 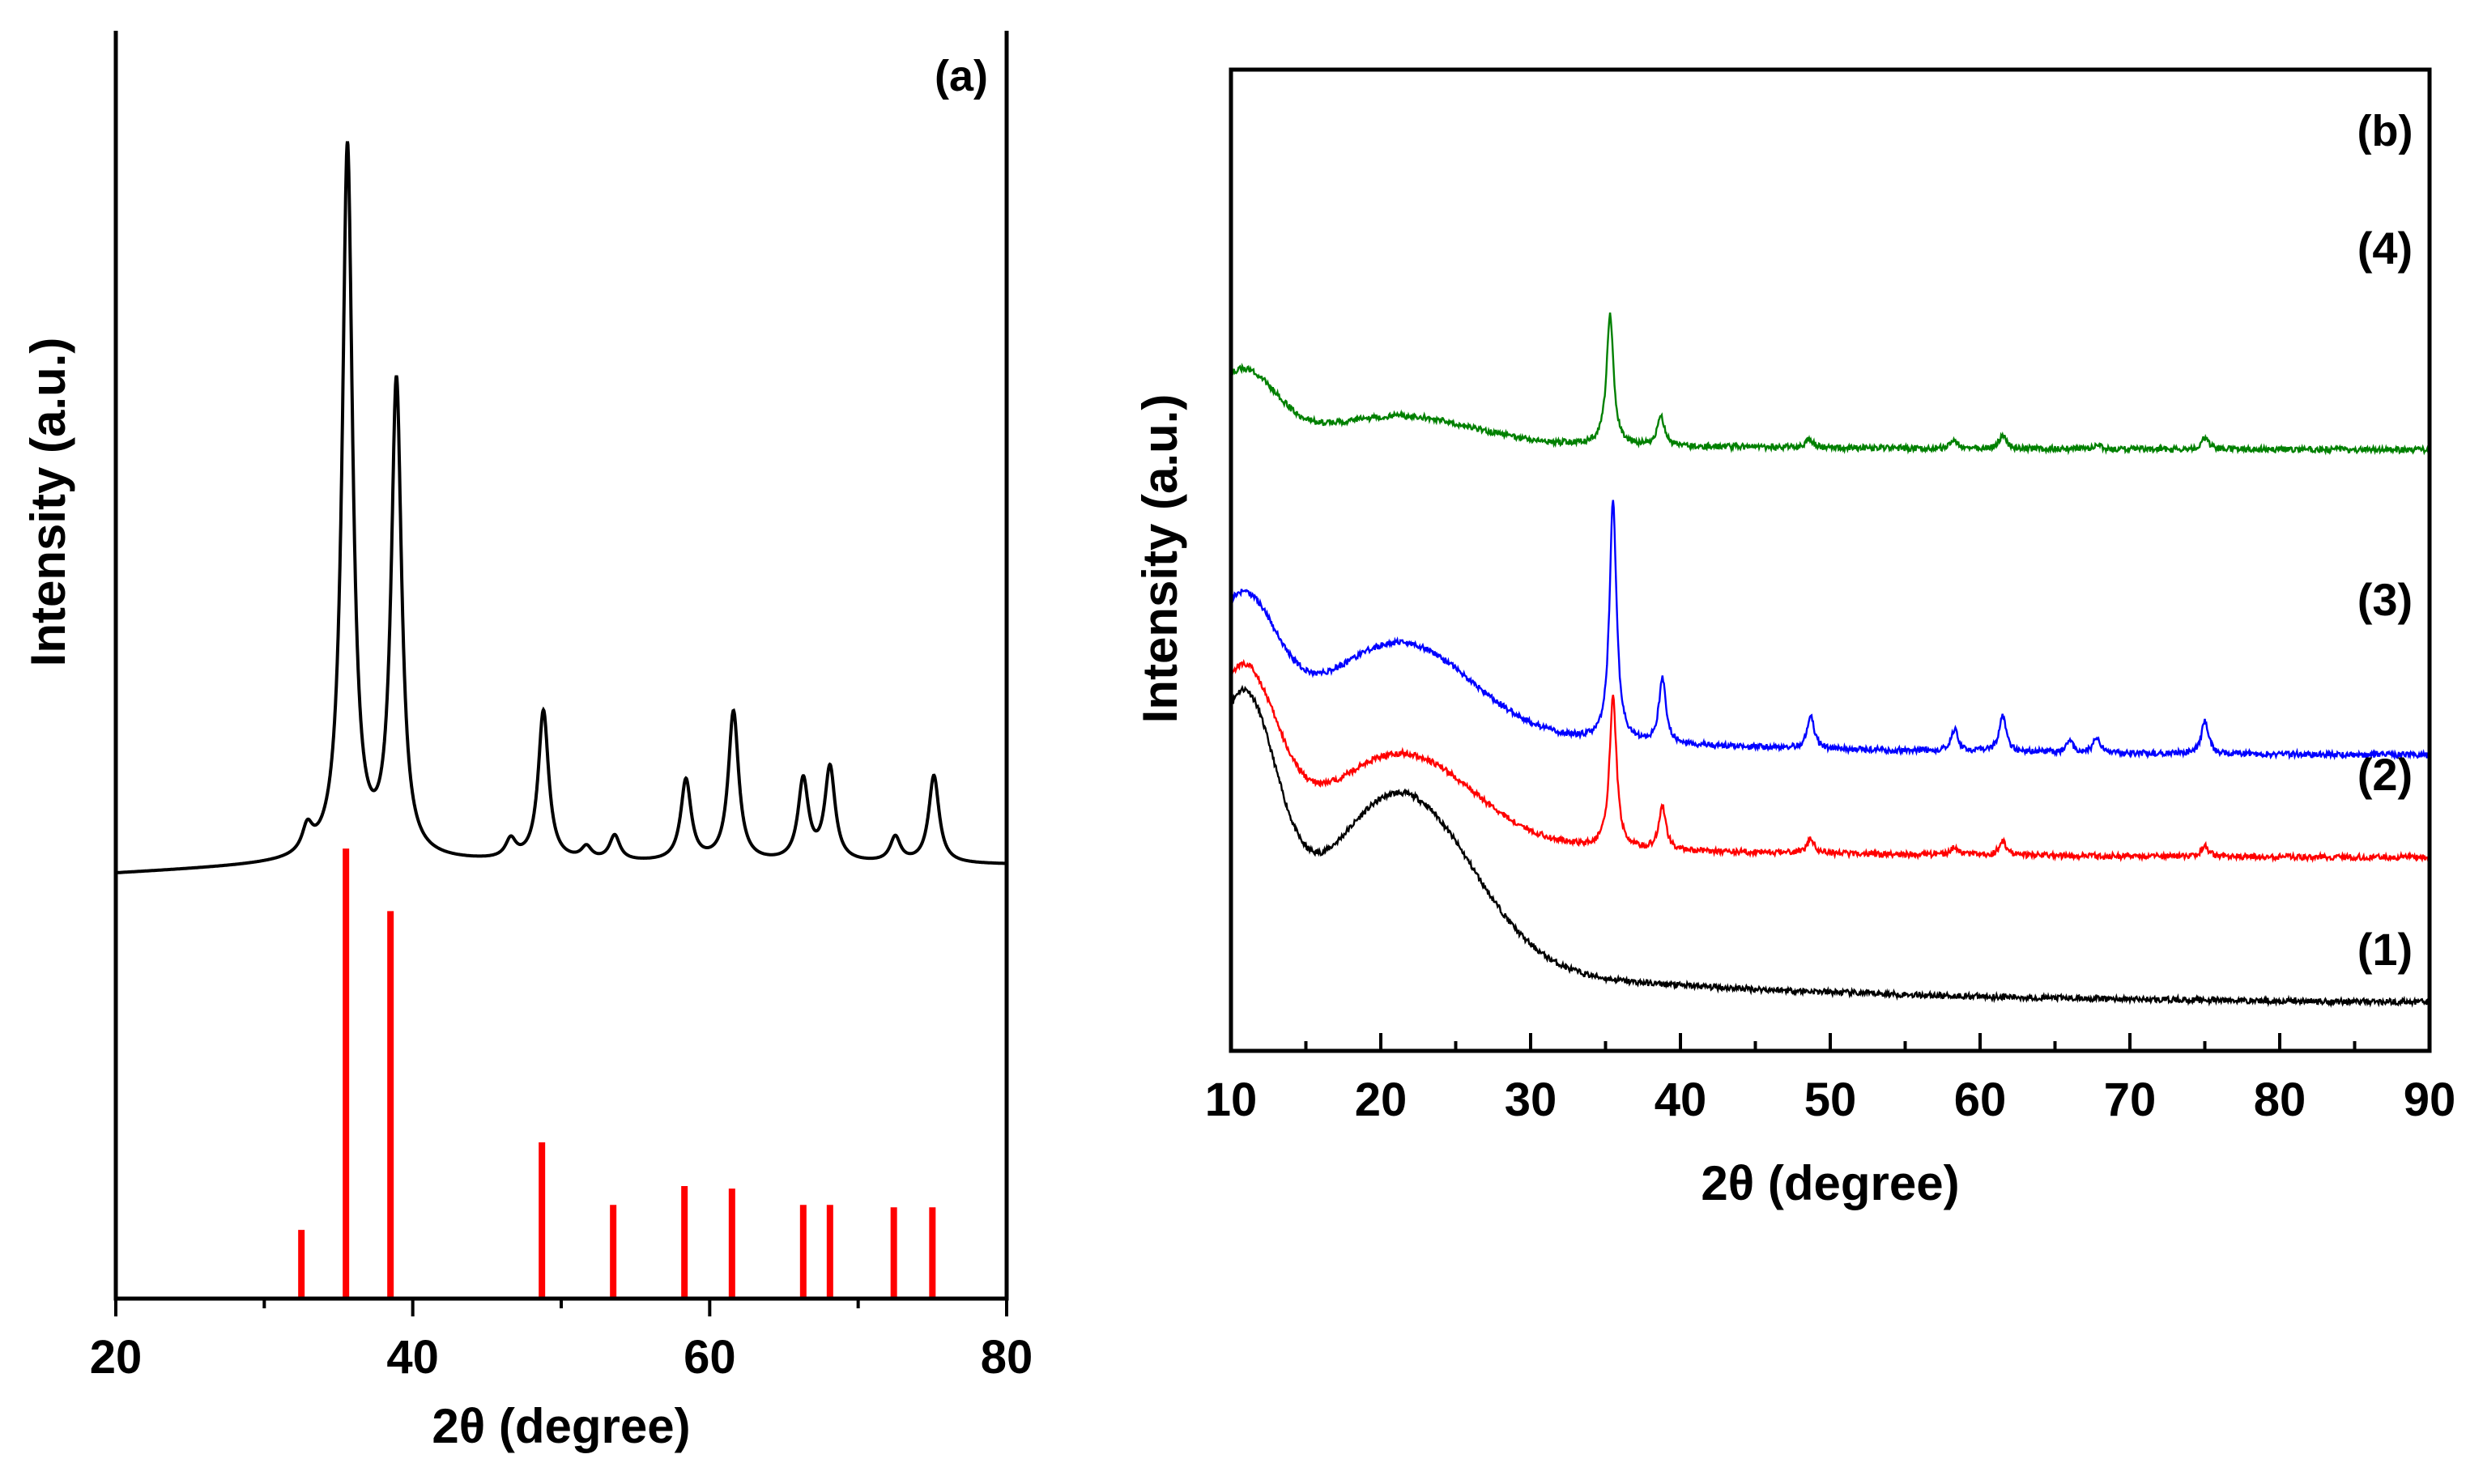 What do you see at coordinates (2131, 1100) in the screenshot?
I see `x-tick-label: 70` at bounding box center [2131, 1100].